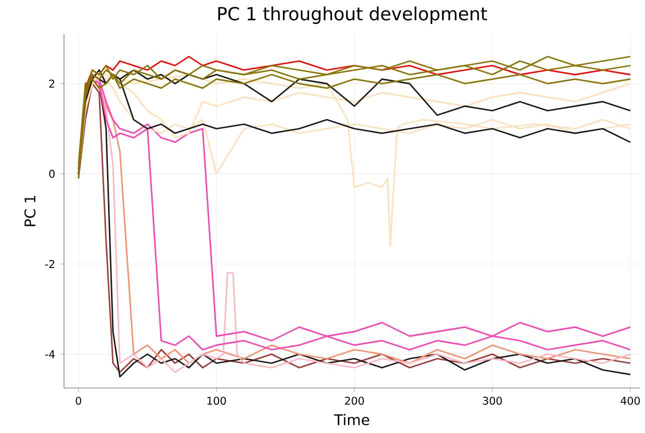  I want to click on y-tick-label: -2, so click(49, 264).